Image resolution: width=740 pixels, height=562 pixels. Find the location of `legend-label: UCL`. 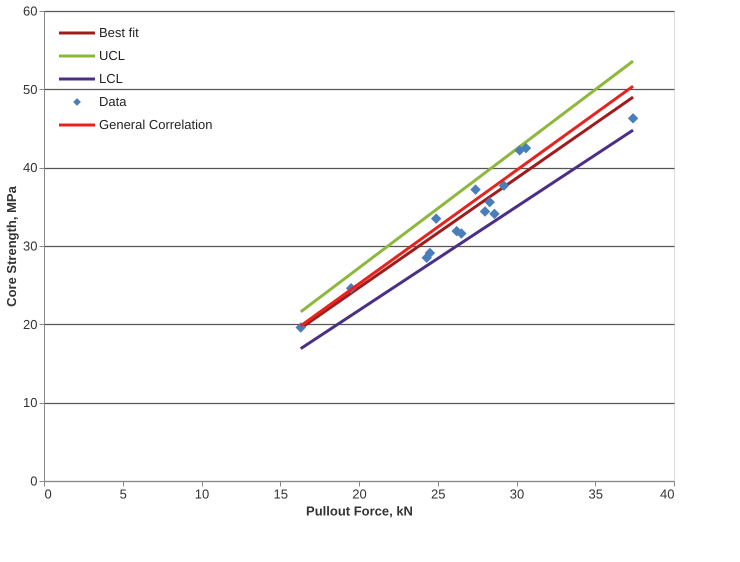

legend-label: UCL is located at coordinates (112, 55).